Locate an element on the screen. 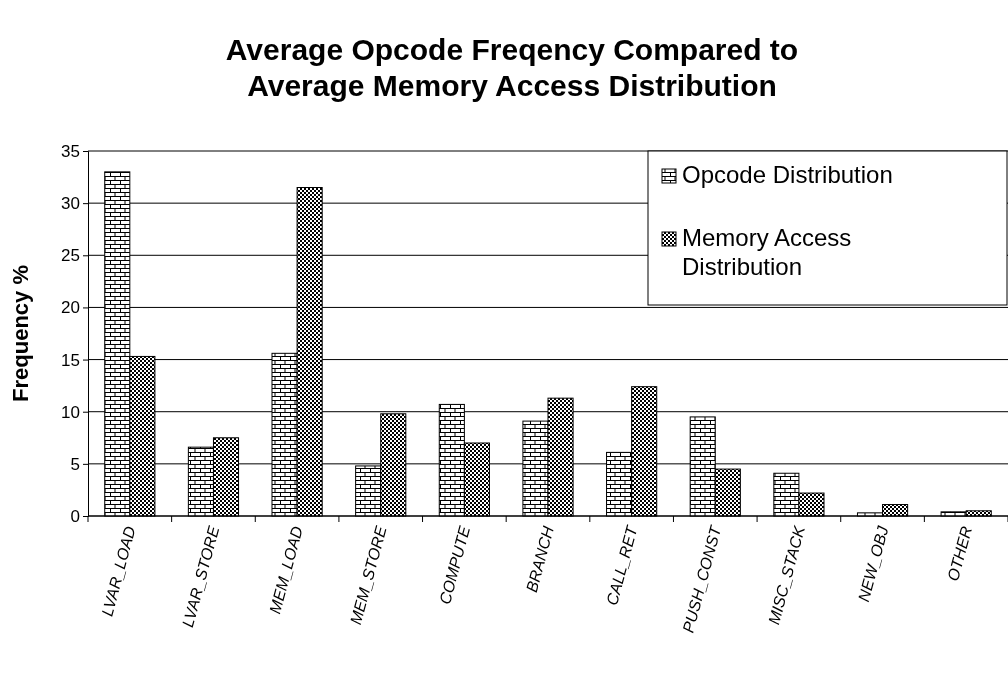 This screenshot has height=684, width=1008. legend-label: Memory Access Distribution is located at coordinates (767, 252).